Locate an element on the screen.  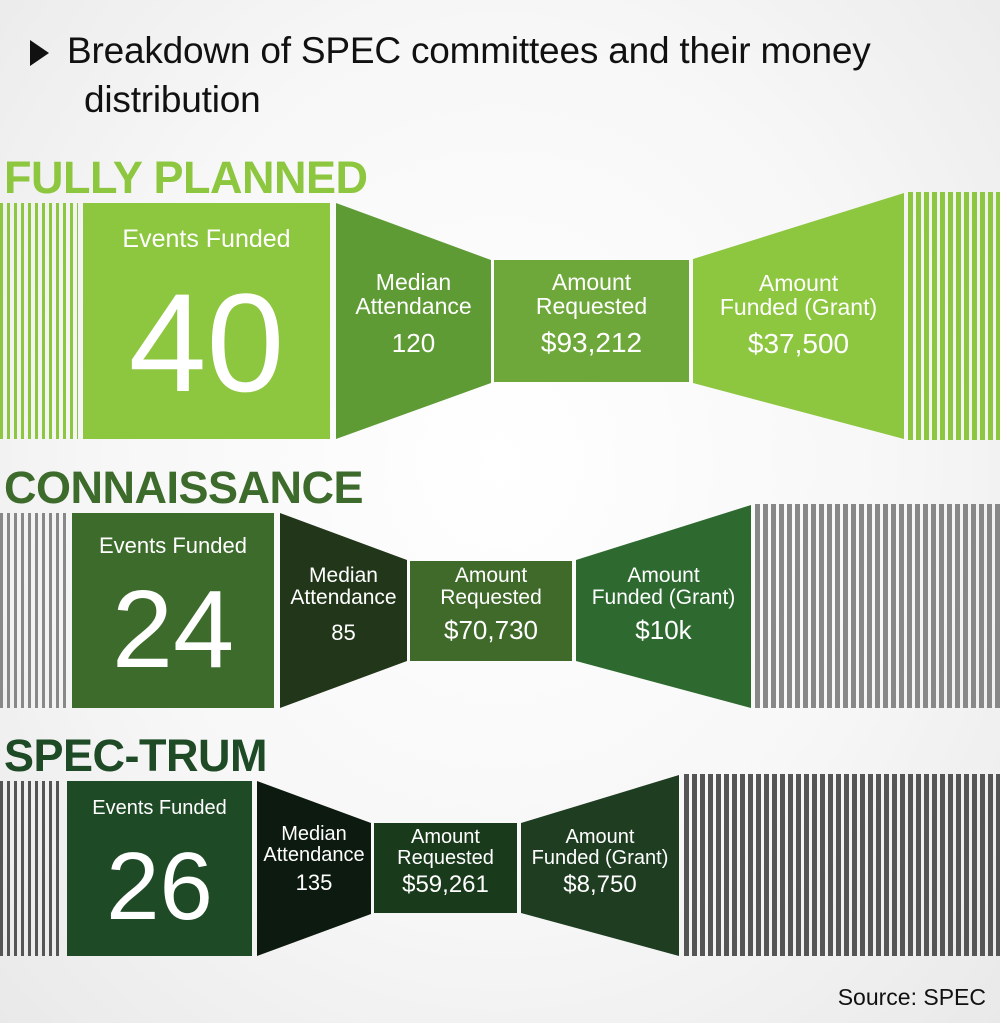
requested-value: $59,261 is located at coordinates (445, 884).